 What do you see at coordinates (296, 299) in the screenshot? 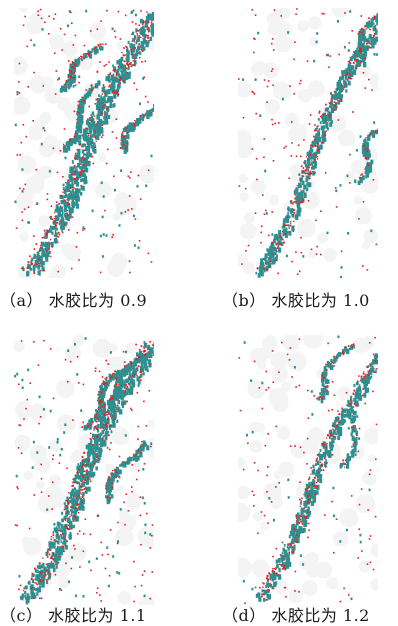
I see `caption-b: （b） 水胶比为 1.0` at bounding box center [296, 299].